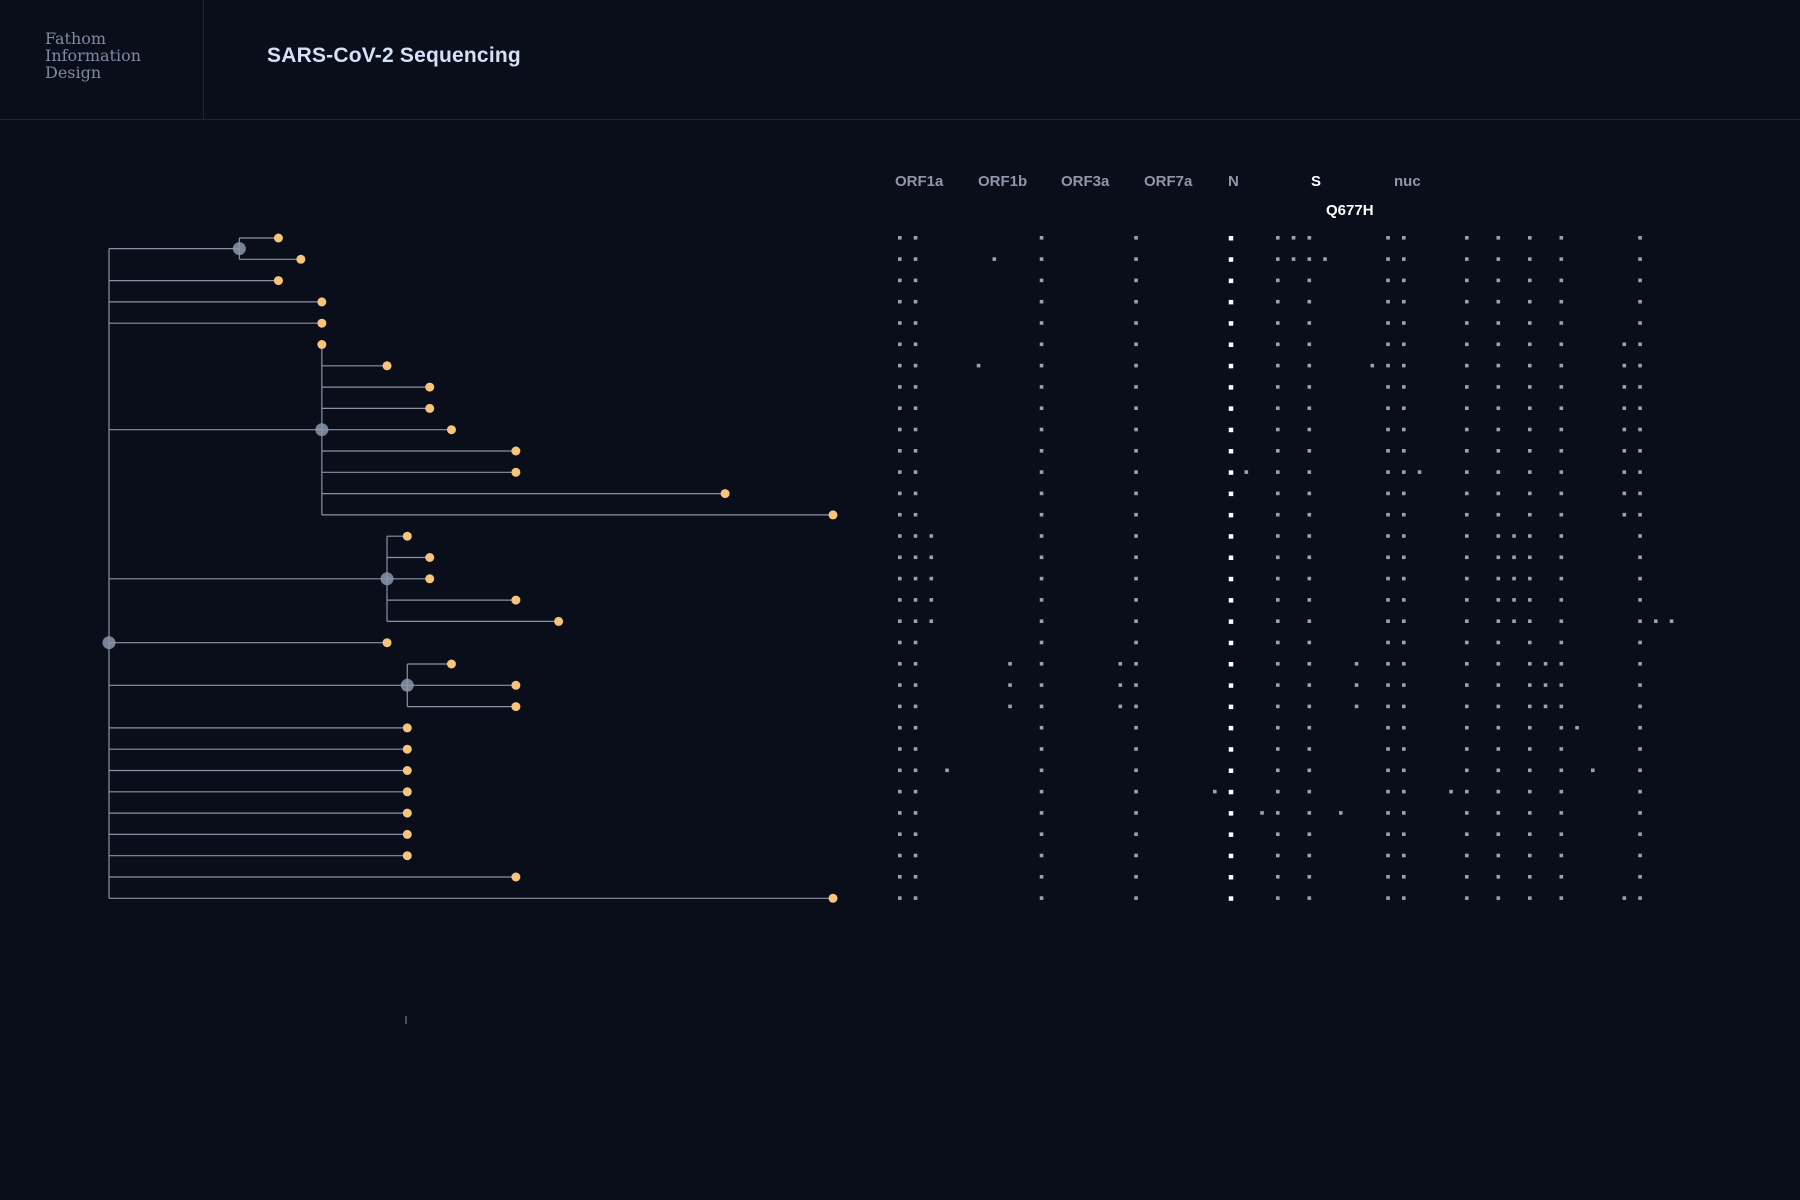 This screenshot has width=1800, height=1200. What do you see at coordinates (919, 181) in the screenshot?
I see `gene-label-orf1a: ORF1a` at bounding box center [919, 181].